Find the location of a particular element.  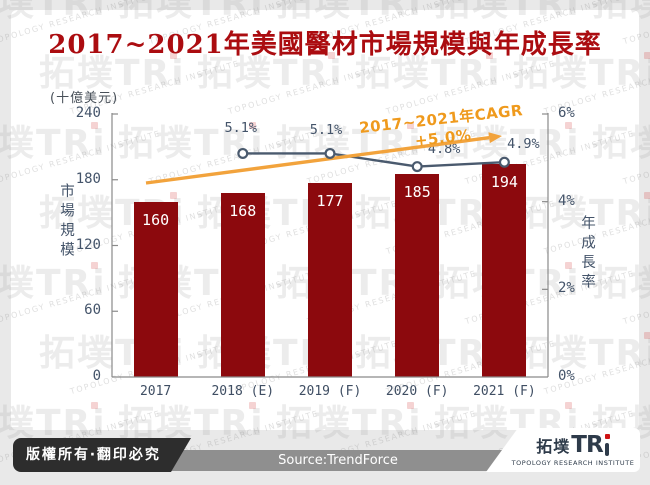

footer-source-band is located at coordinates (344, 460).